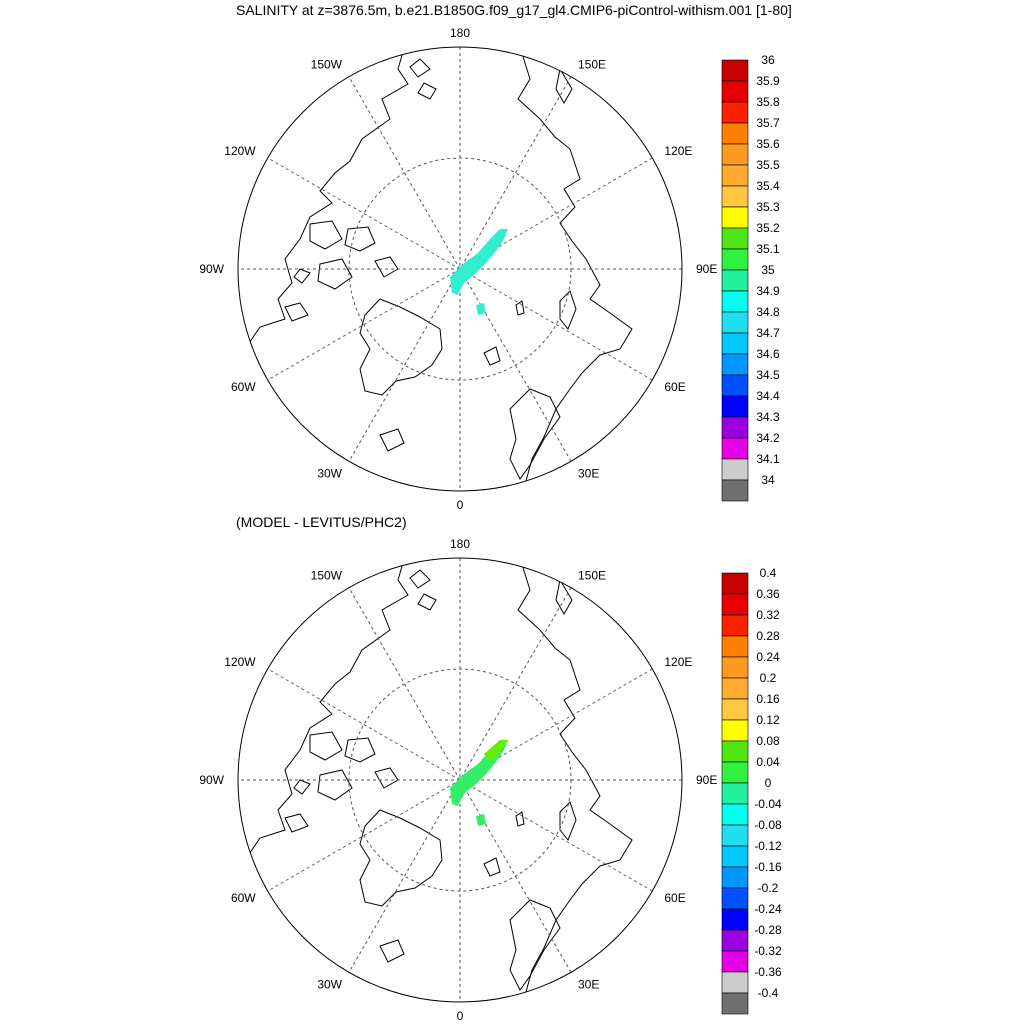  What do you see at coordinates (768, 165) in the screenshot?
I see `colorbar-label: 35.5` at bounding box center [768, 165].